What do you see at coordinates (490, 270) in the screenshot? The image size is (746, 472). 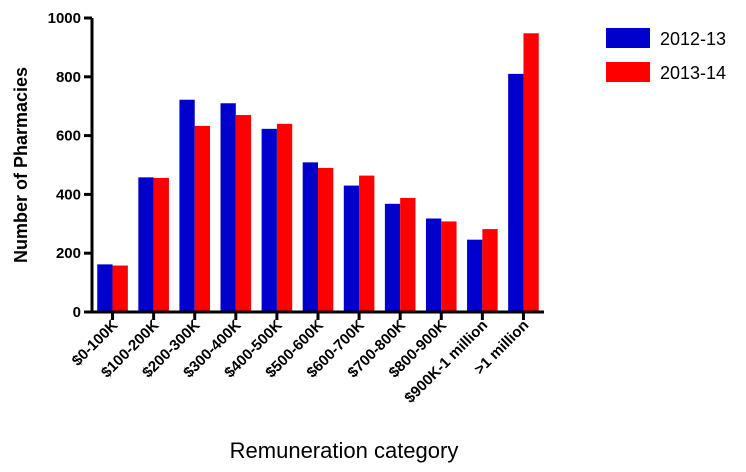 I see `bar-2013-14-$900K-1 million` at bounding box center [490, 270].